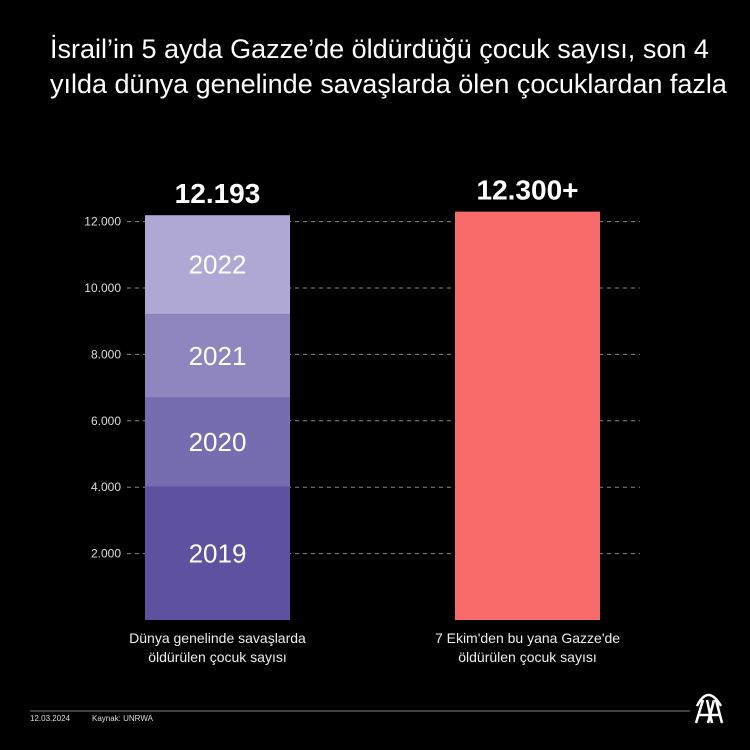  What do you see at coordinates (106, 487) in the screenshot?
I see `y-tick-label: 4.000` at bounding box center [106, 487].